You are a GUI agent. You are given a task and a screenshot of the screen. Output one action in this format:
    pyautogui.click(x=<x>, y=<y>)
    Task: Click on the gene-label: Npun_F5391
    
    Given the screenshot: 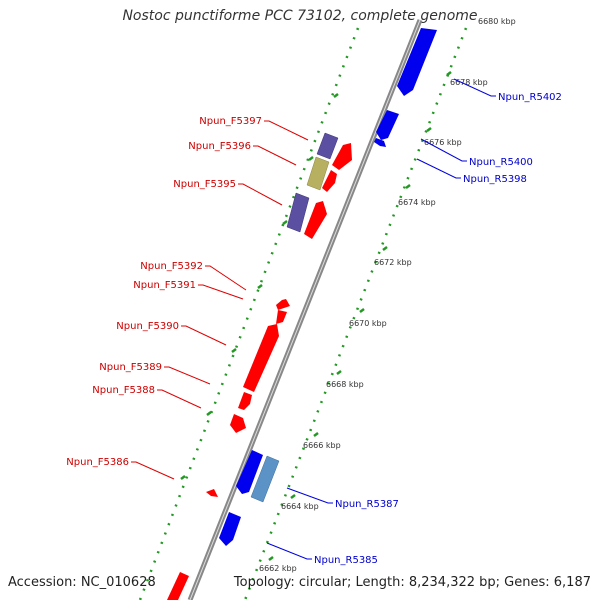 What is the action you would take?
    pyautogui.click(x=164, y=285)
    